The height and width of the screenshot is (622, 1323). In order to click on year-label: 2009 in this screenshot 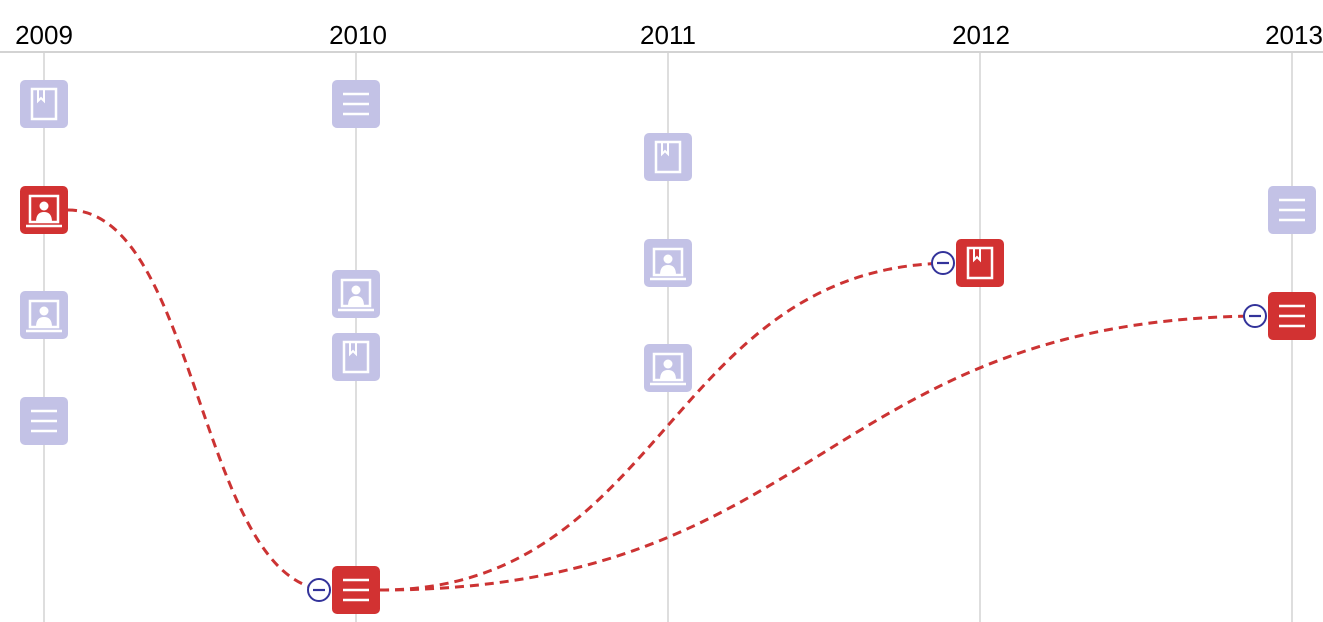, I will do `click(44, 35)`.